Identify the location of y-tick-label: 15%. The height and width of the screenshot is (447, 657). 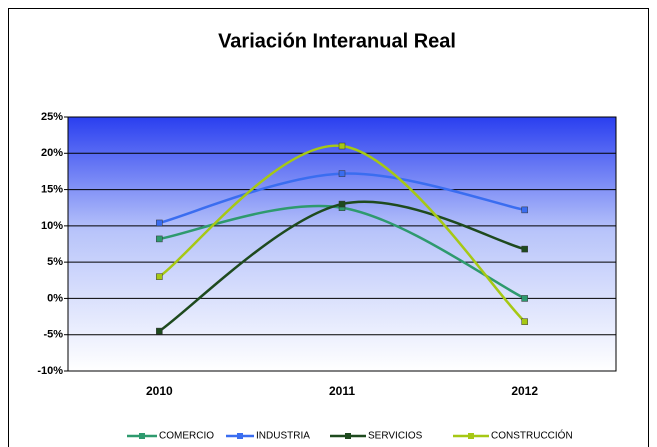
(52, 189).